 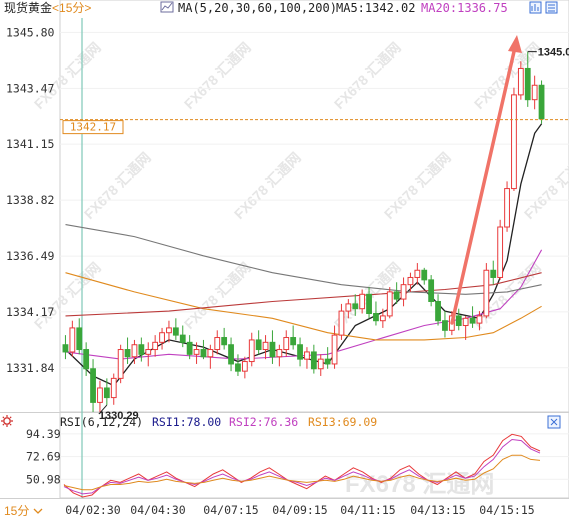 I want to click on rsi-y-tick-label: 50.98, so click(x=43, y=479).